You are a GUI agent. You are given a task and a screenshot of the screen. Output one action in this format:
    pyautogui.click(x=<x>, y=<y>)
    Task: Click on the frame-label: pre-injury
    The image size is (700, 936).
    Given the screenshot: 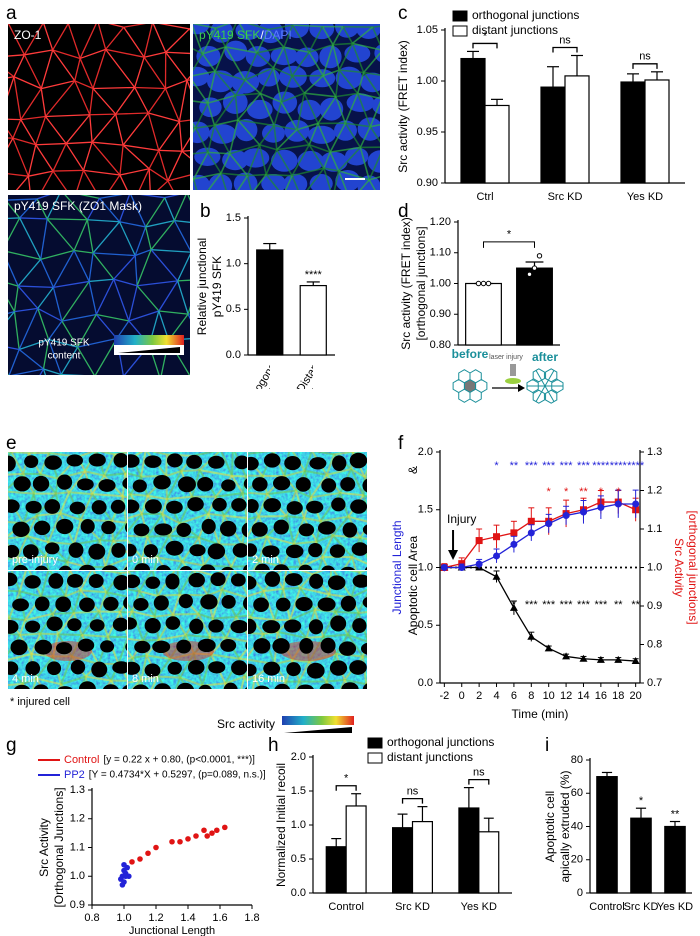 What is the action you would take?
    pyautogui.click(x=35, y=560)
    